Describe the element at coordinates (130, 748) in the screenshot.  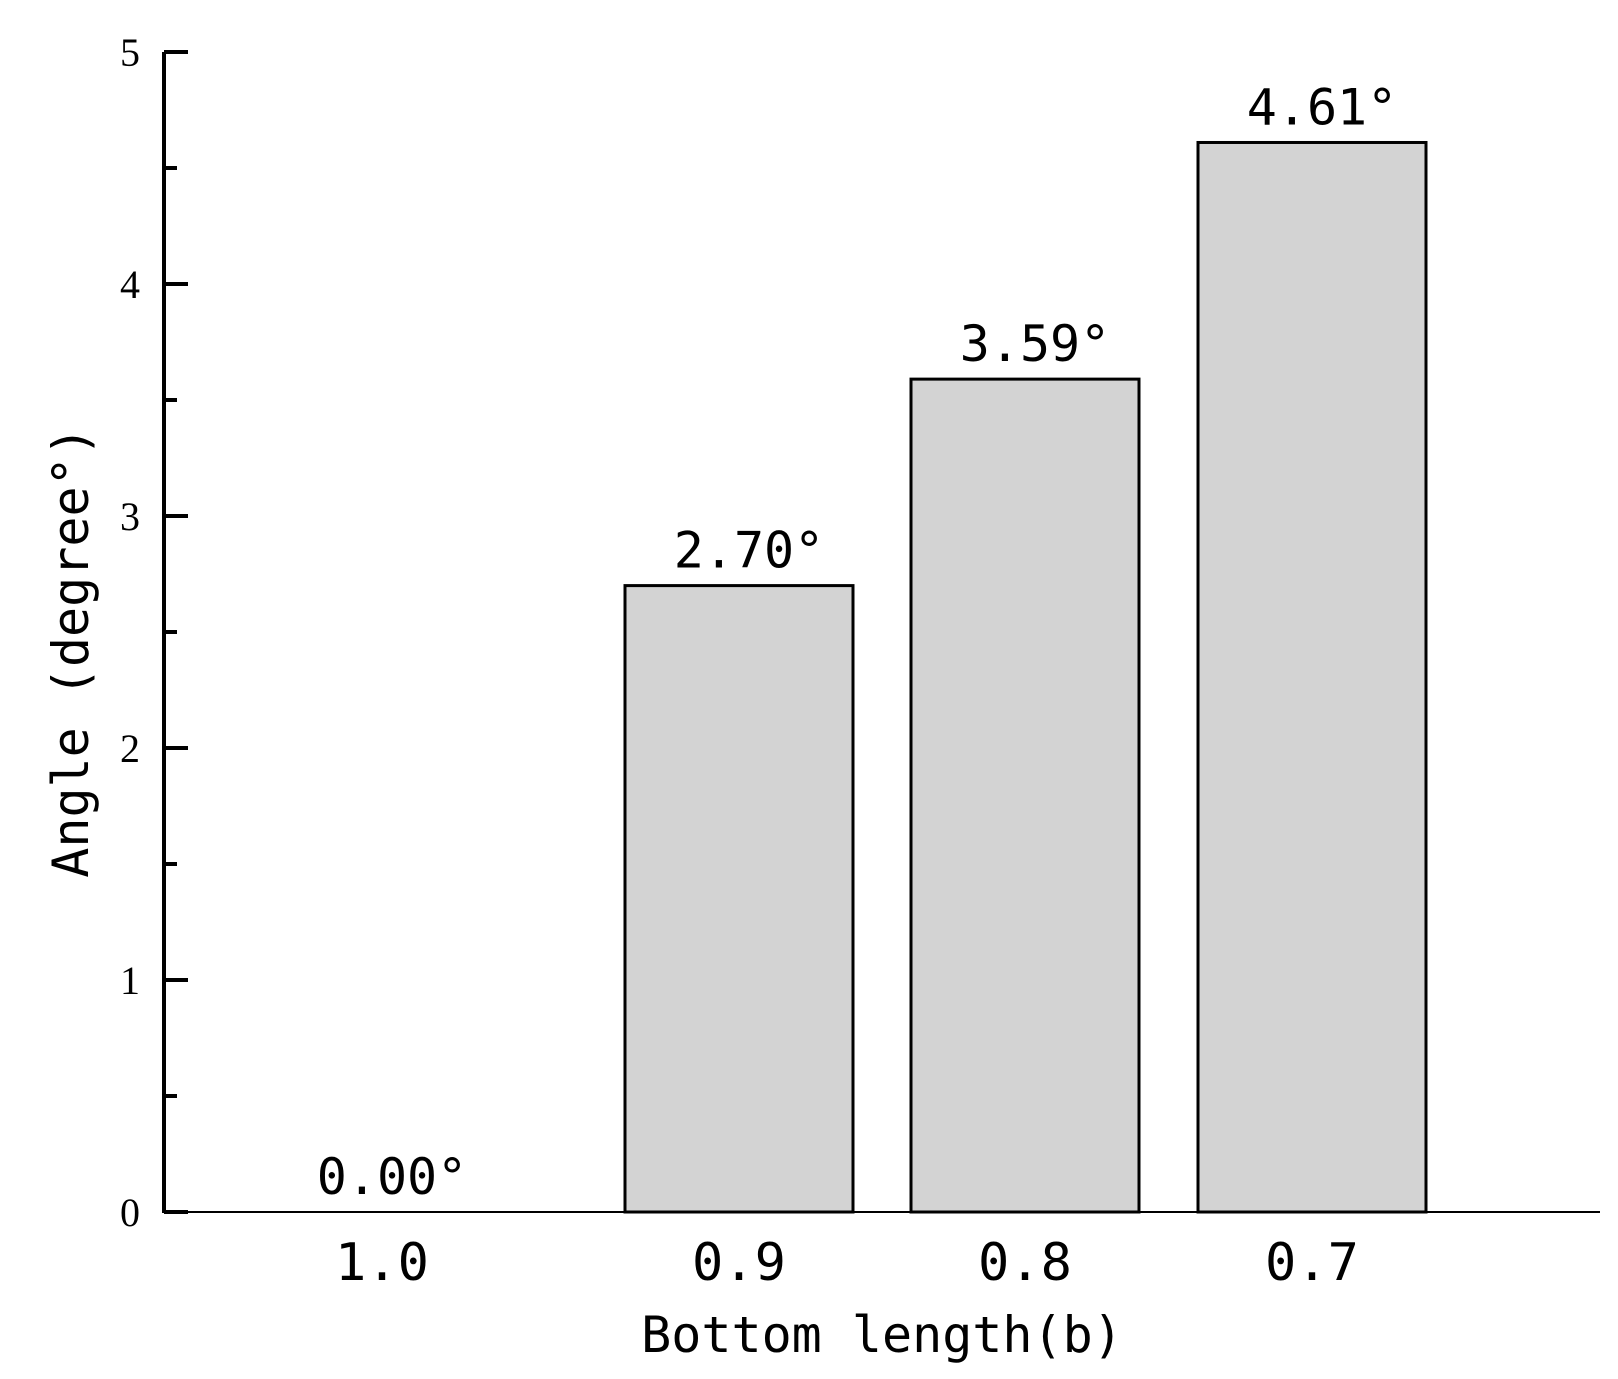
I see `y-tick-label: 2` at that location.